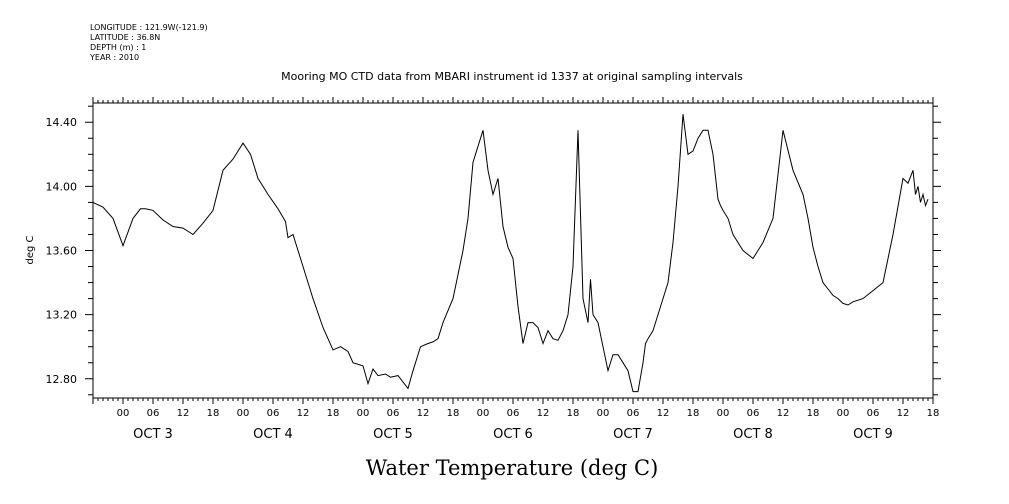 The width and height of the screenshot is (1009, 504). What do you see at coordinates (513, 401) in the screenshot?
I see `bottom-ticks` at bounding box center [513, 401].